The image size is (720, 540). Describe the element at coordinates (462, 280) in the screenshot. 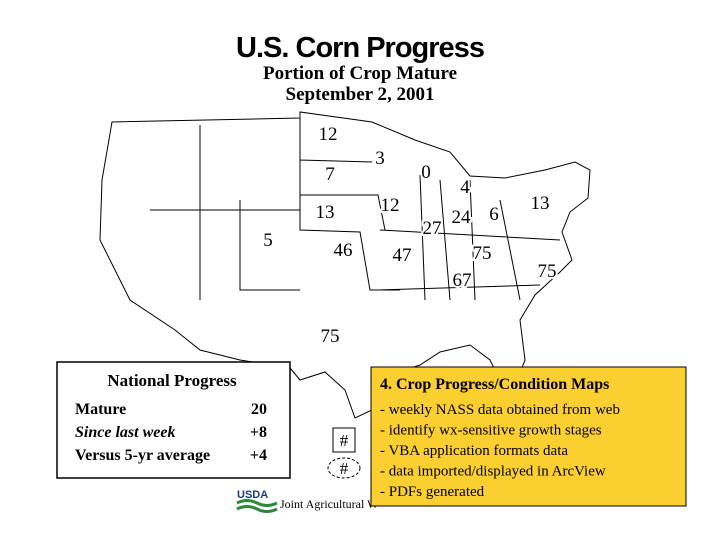

I see `state-value: 67` at that location.